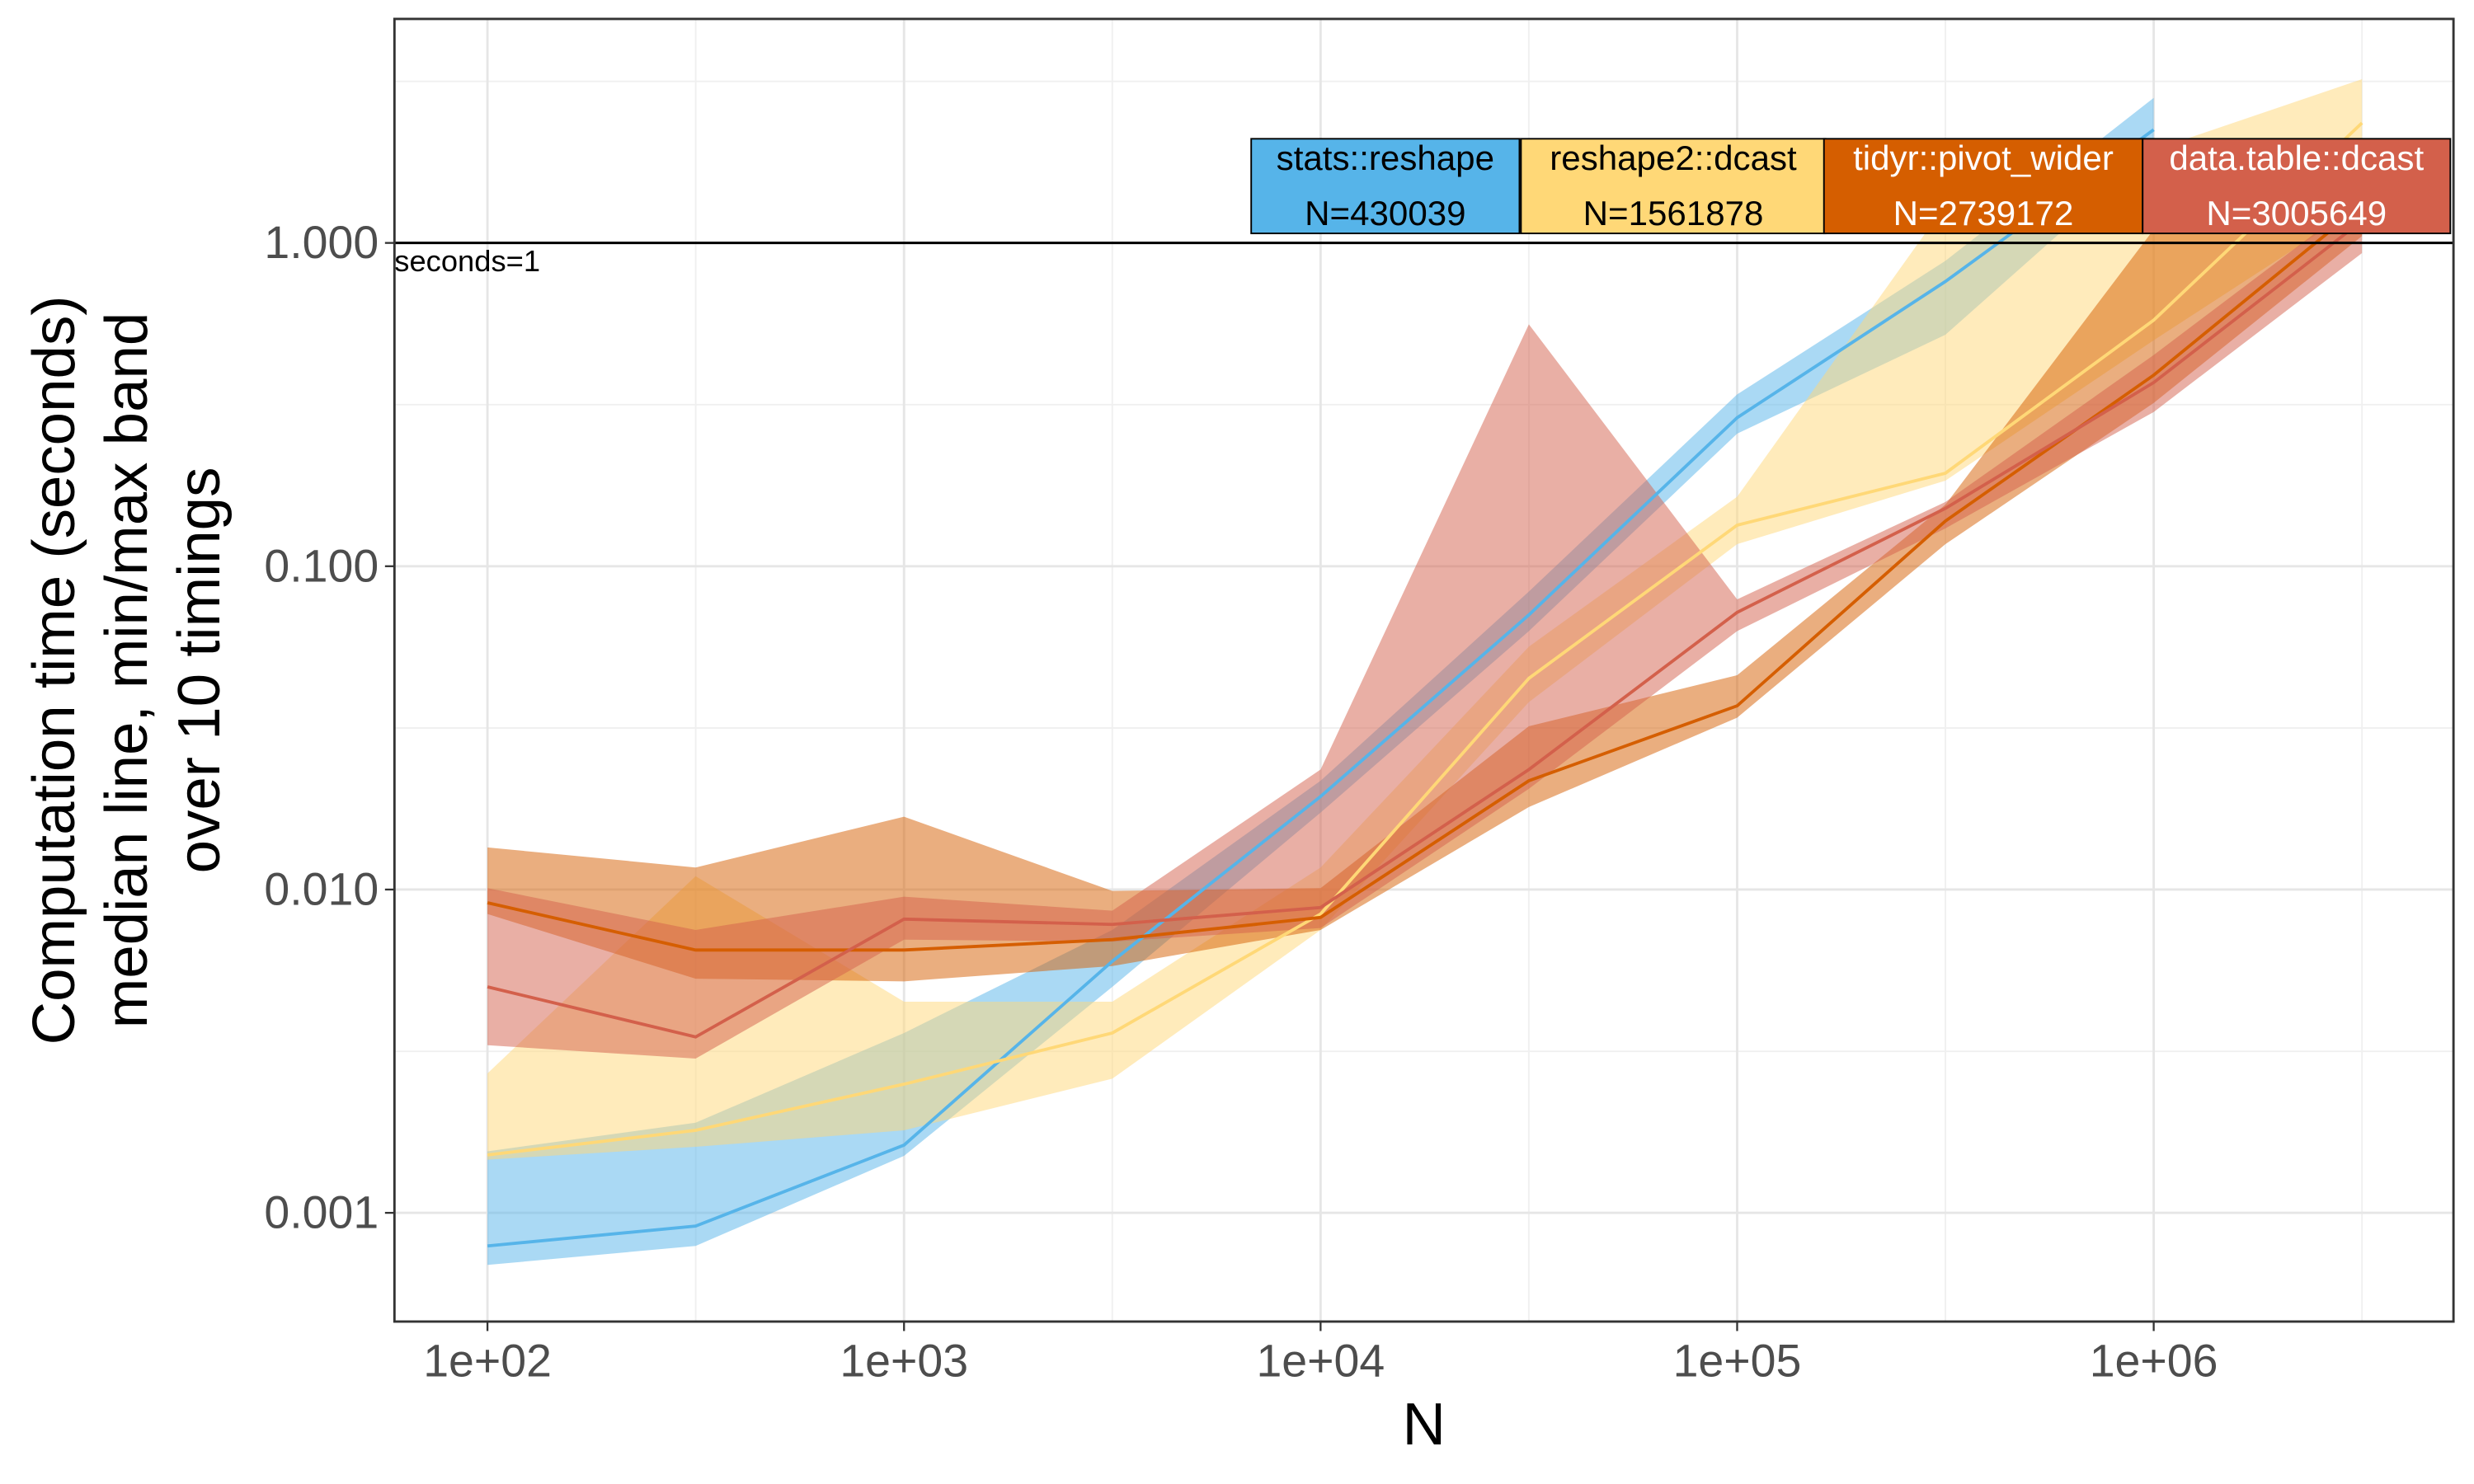 The height and width of the screenshot is (1484, 2474). What do you see at coordinates (2154, 1360) in the screenshot?
I see `x-tick-label: 1e+06` at bounding box center [2154, 1360].